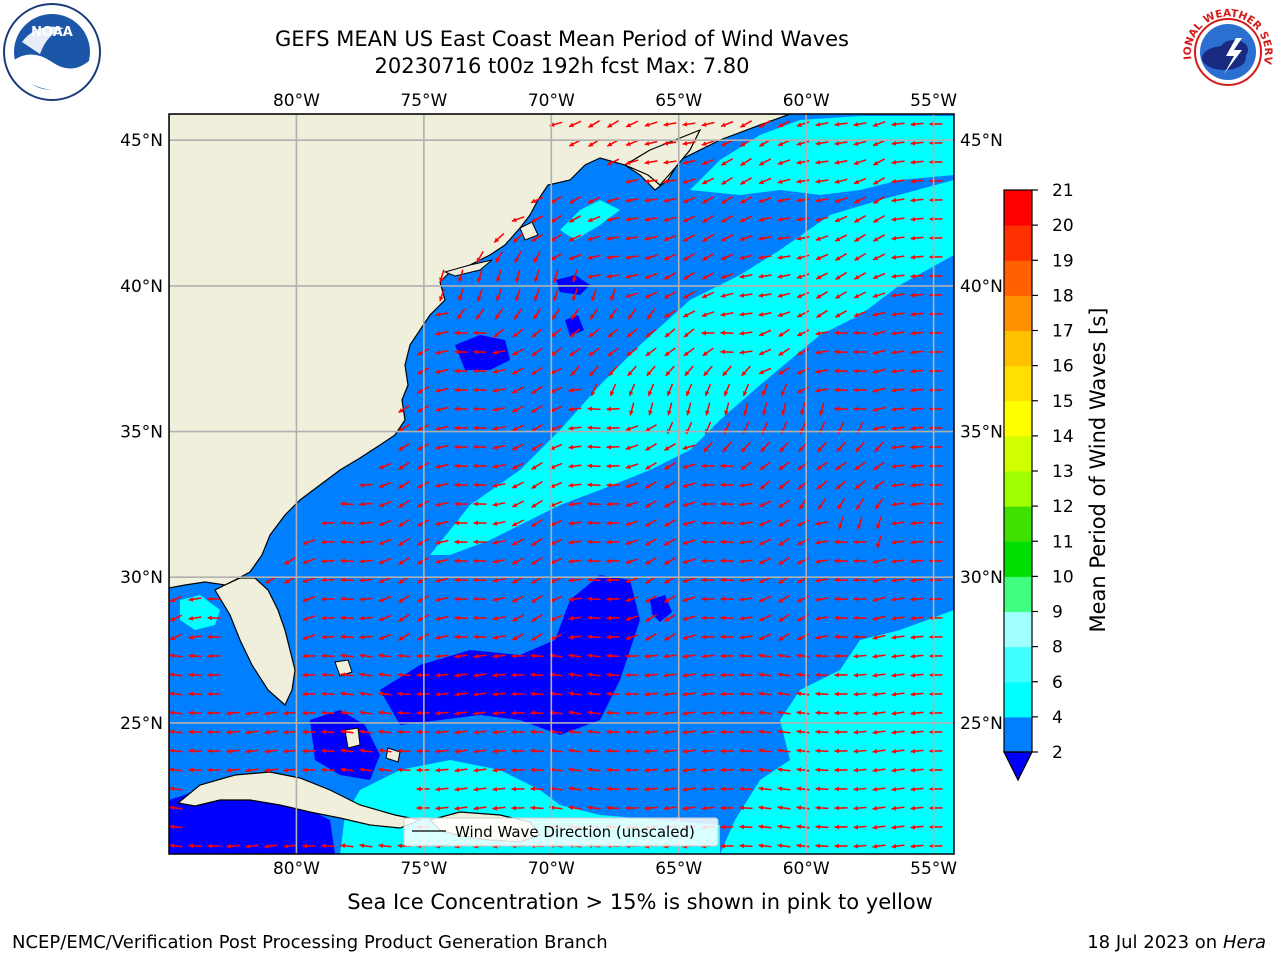  I want to click on land-cape-cod, so click(529, 231).